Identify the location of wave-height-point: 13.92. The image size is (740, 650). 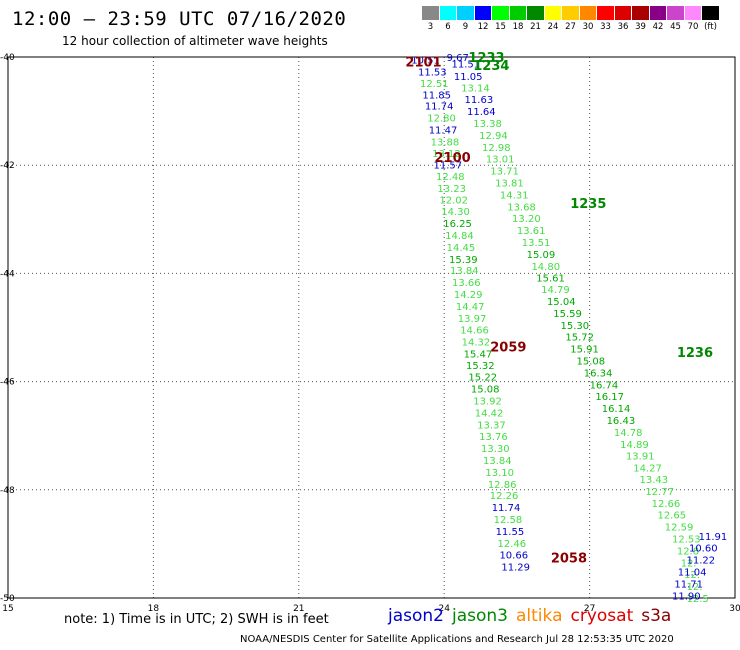
(487, 402).